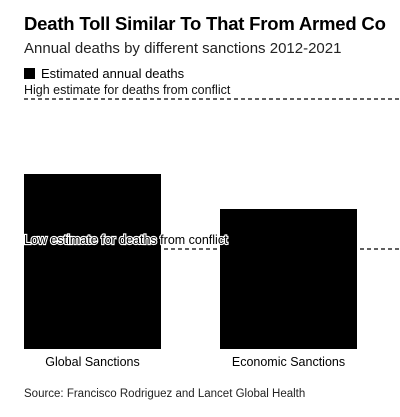 This screenshot has width=400, height=417. Describe the element at coordinates (288, 279) in the screenshot. I see `bar-economic-sanctions` at that location.